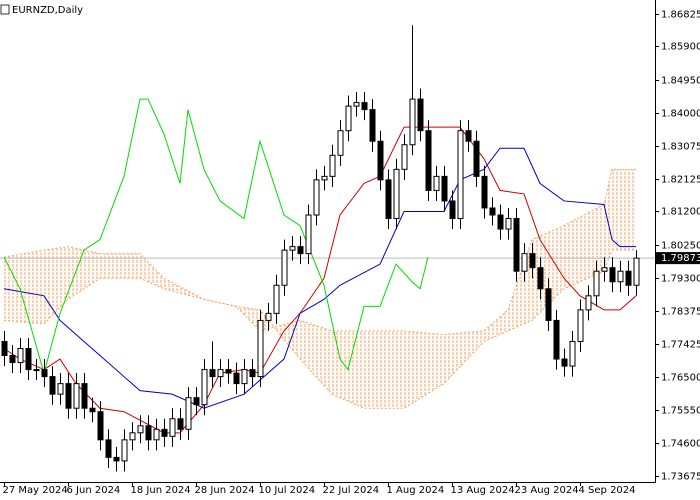 The height and width of the screenshot is (500, 700). What do you see at coordinates (680, 477) in the screenshot?
I see `y-tick-label: 1.73675` at bounding box center [680, 477].